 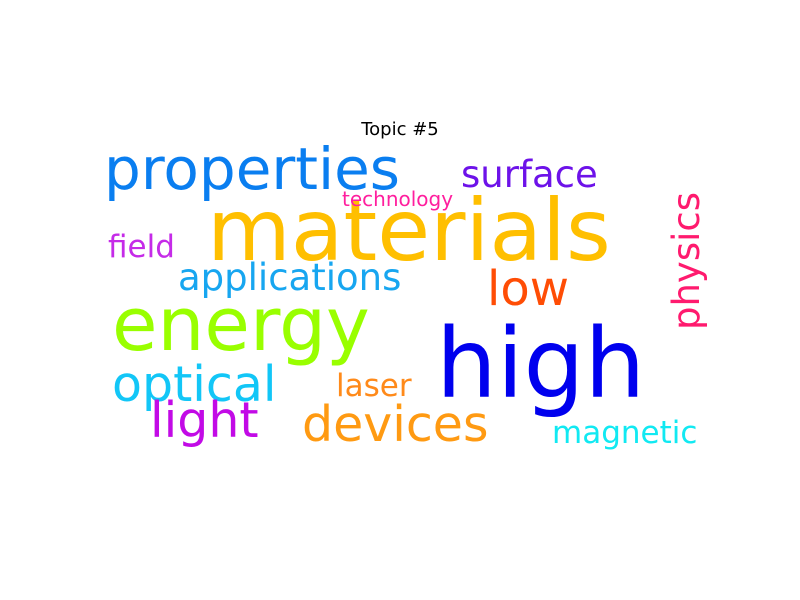 I want to click on word-optical: optical, so click(x=194, y=384).